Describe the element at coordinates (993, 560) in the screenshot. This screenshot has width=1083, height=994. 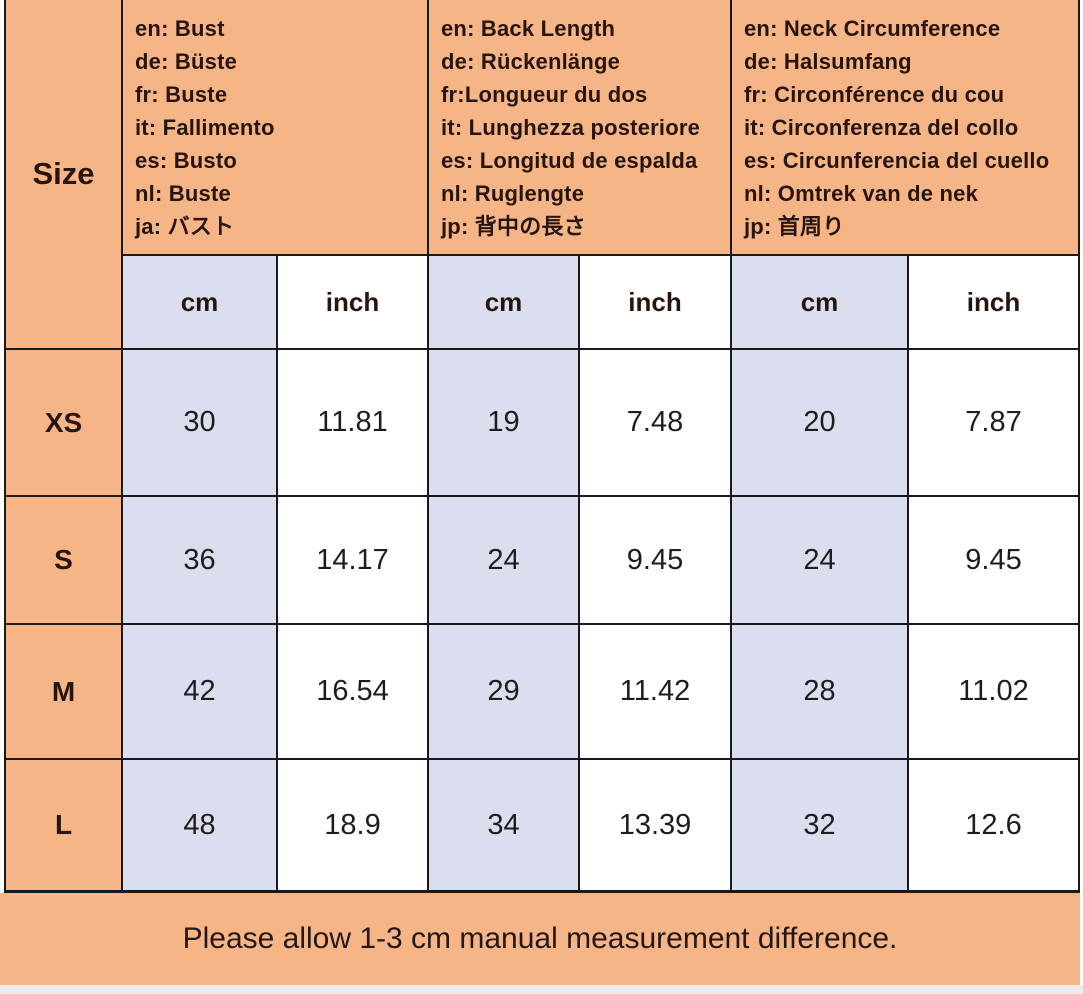
I see `value-s-neck-inch: 9.45` at that location.